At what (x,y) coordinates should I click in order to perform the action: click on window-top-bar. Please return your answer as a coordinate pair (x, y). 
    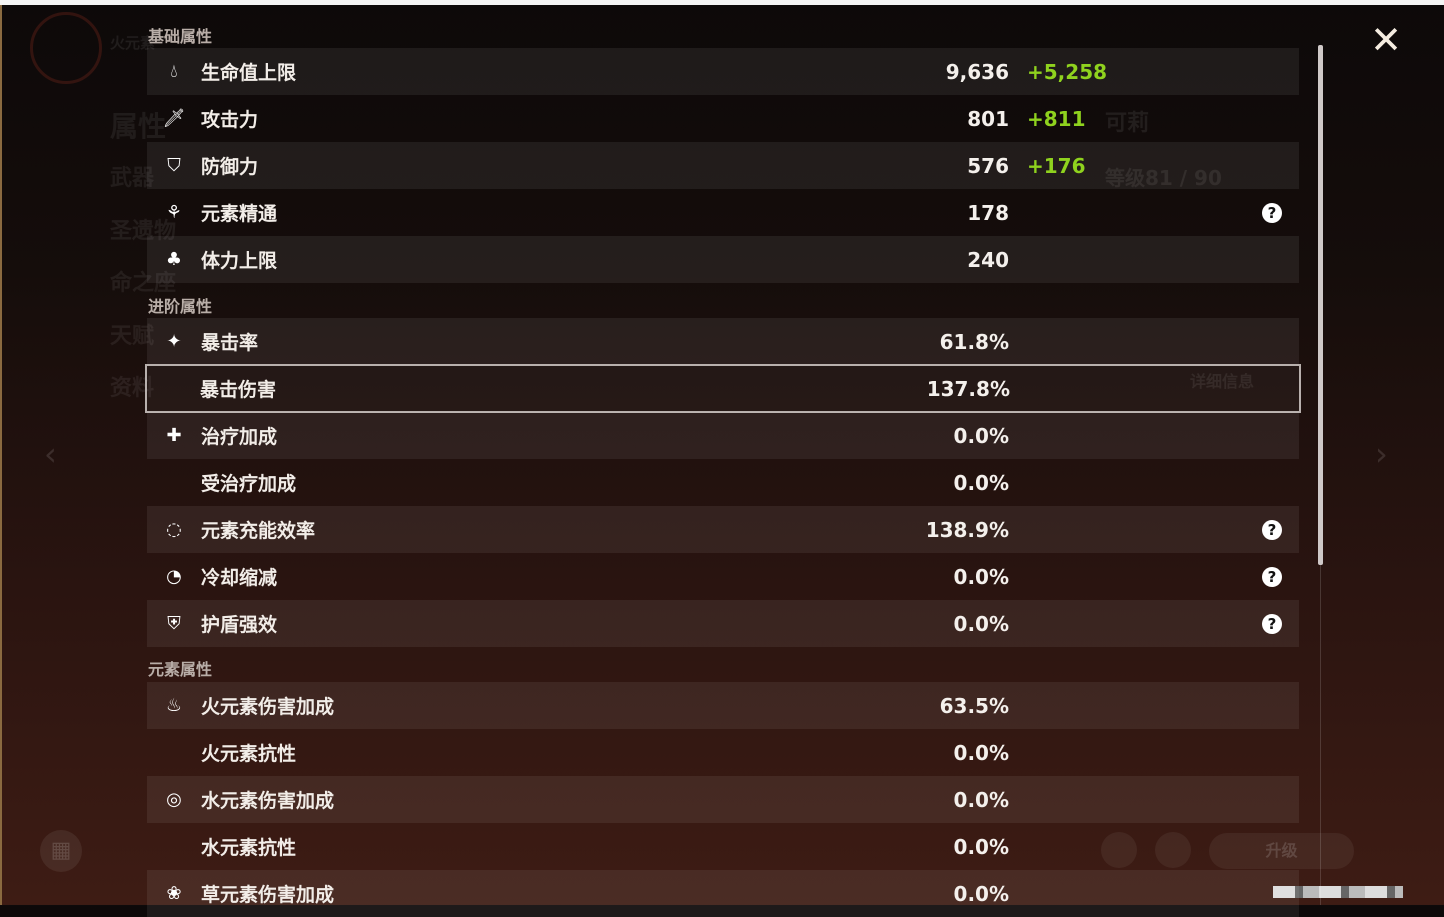
    Looking at the image, I should click on (722, 2).